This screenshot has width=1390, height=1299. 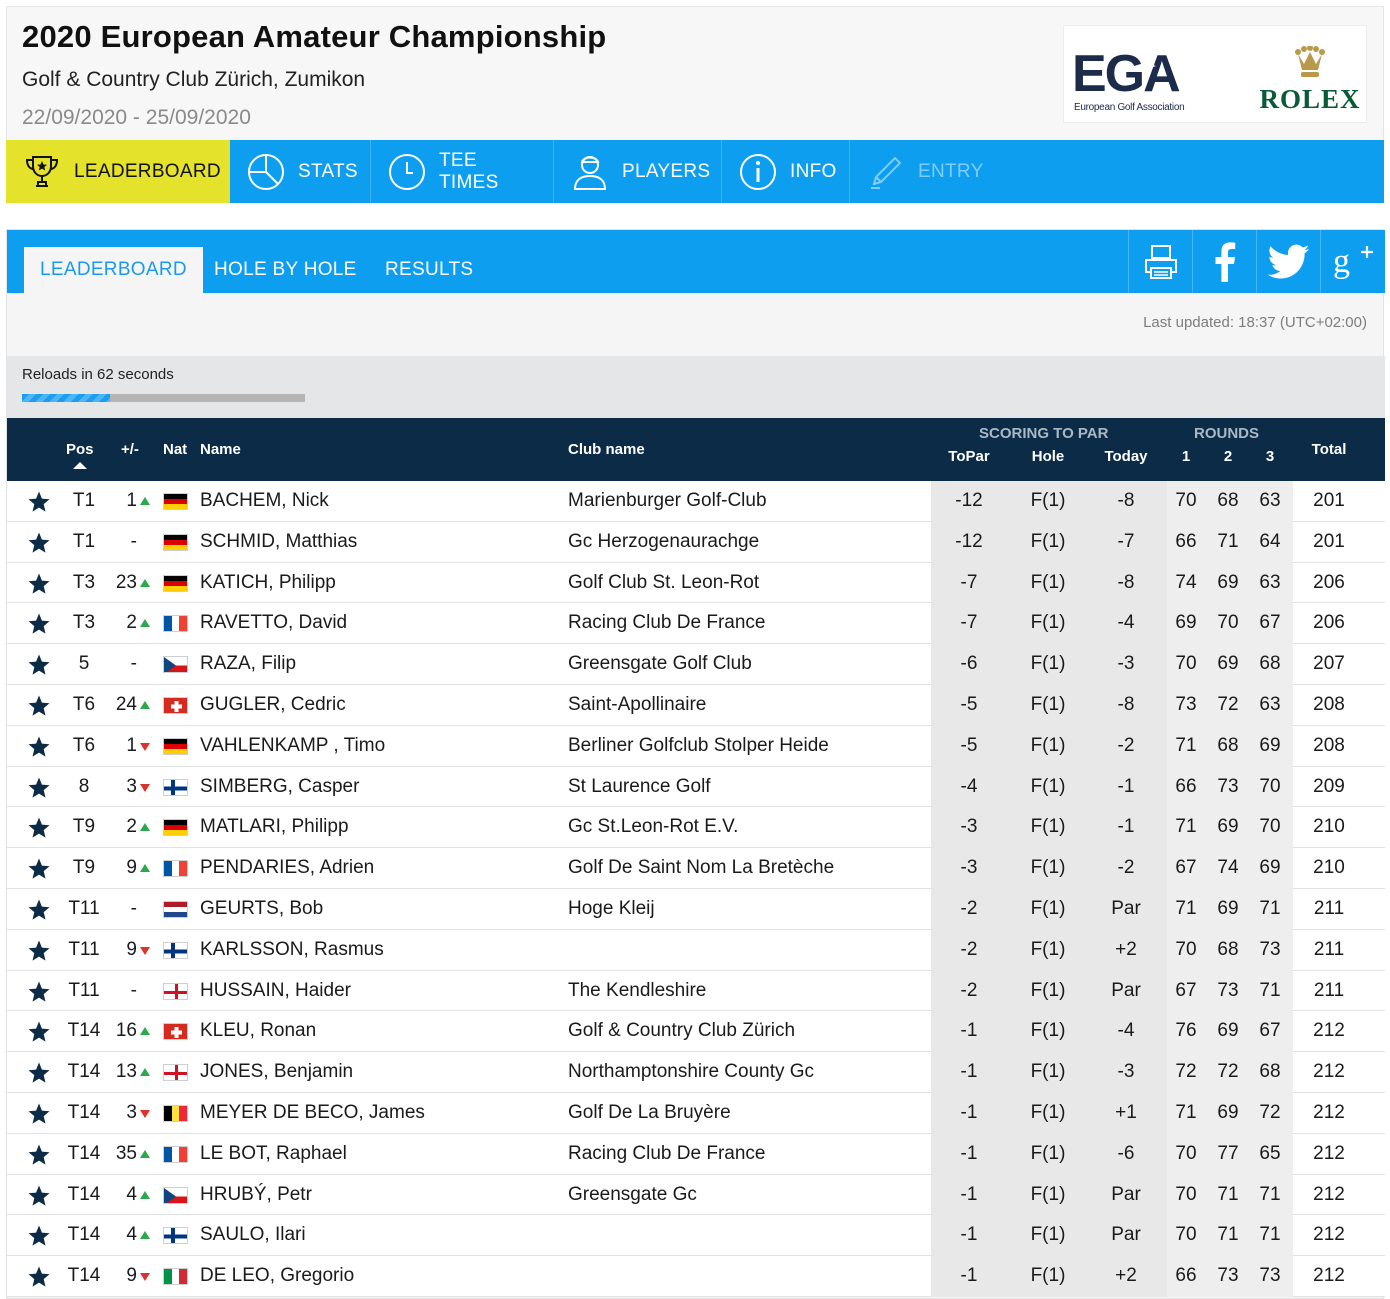 I want to click on cell-round-2: 71, so click(x=1228, y=1235).